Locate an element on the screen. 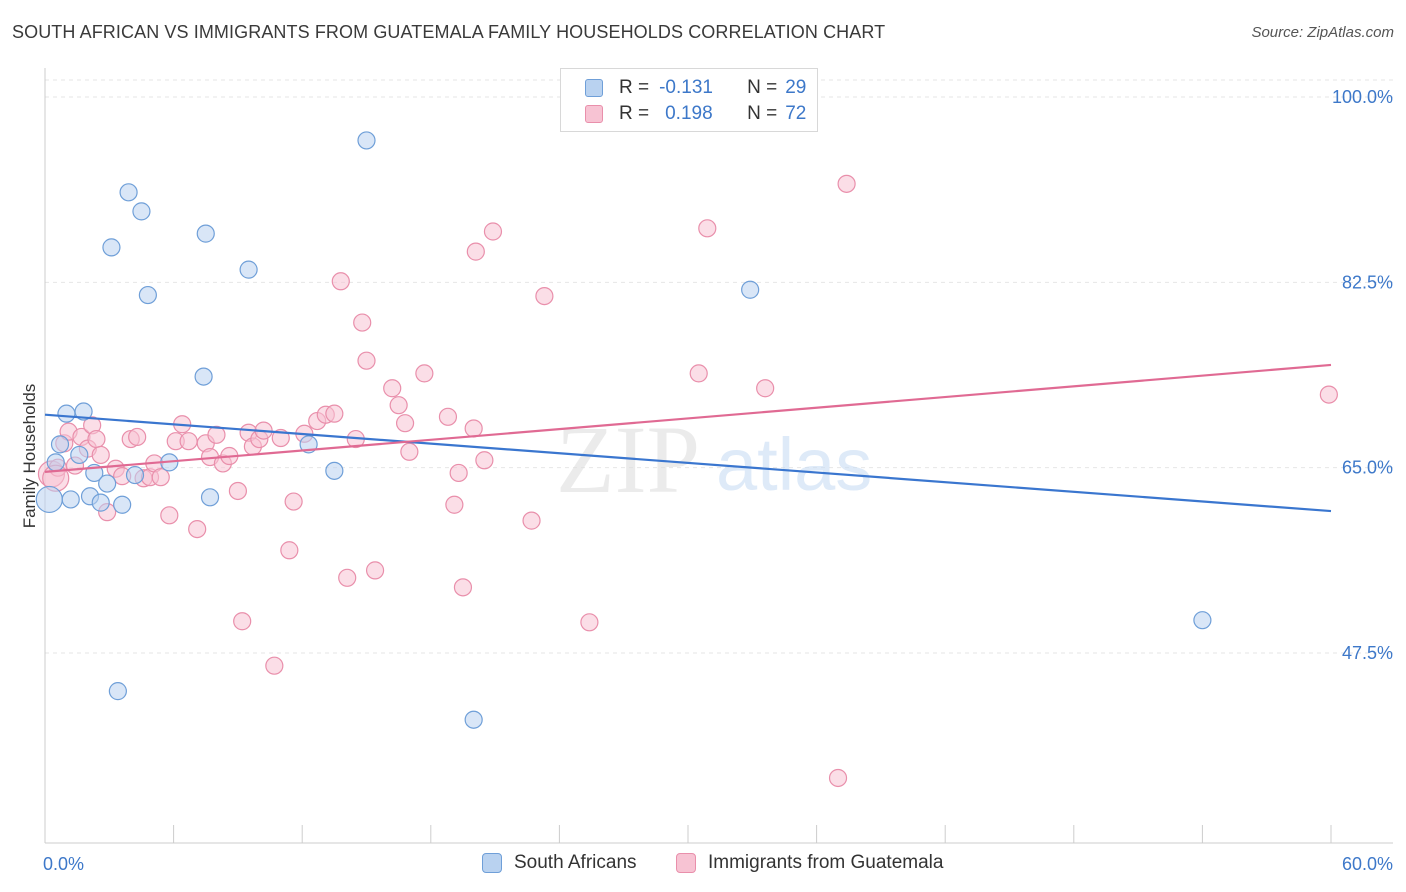 This screenshot has height=892, width=1406. trend-line-guatemala is located at coordinates (688, 418).